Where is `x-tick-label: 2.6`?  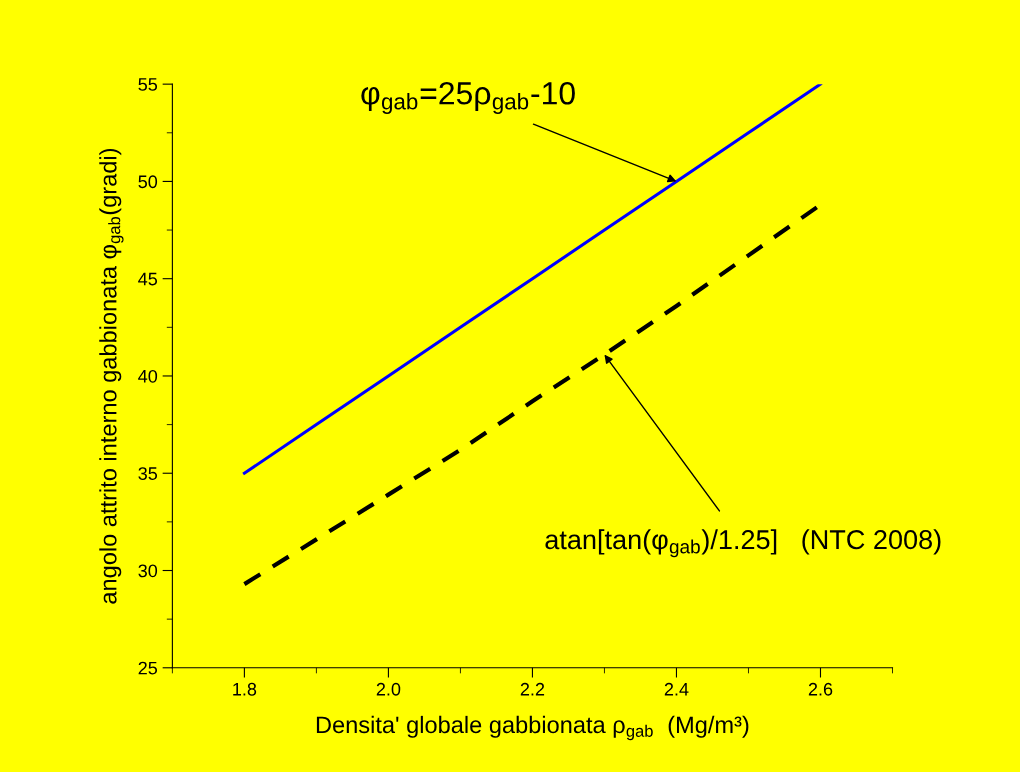 x-tick-label: 2.6 is located at coordinates (820, 689).